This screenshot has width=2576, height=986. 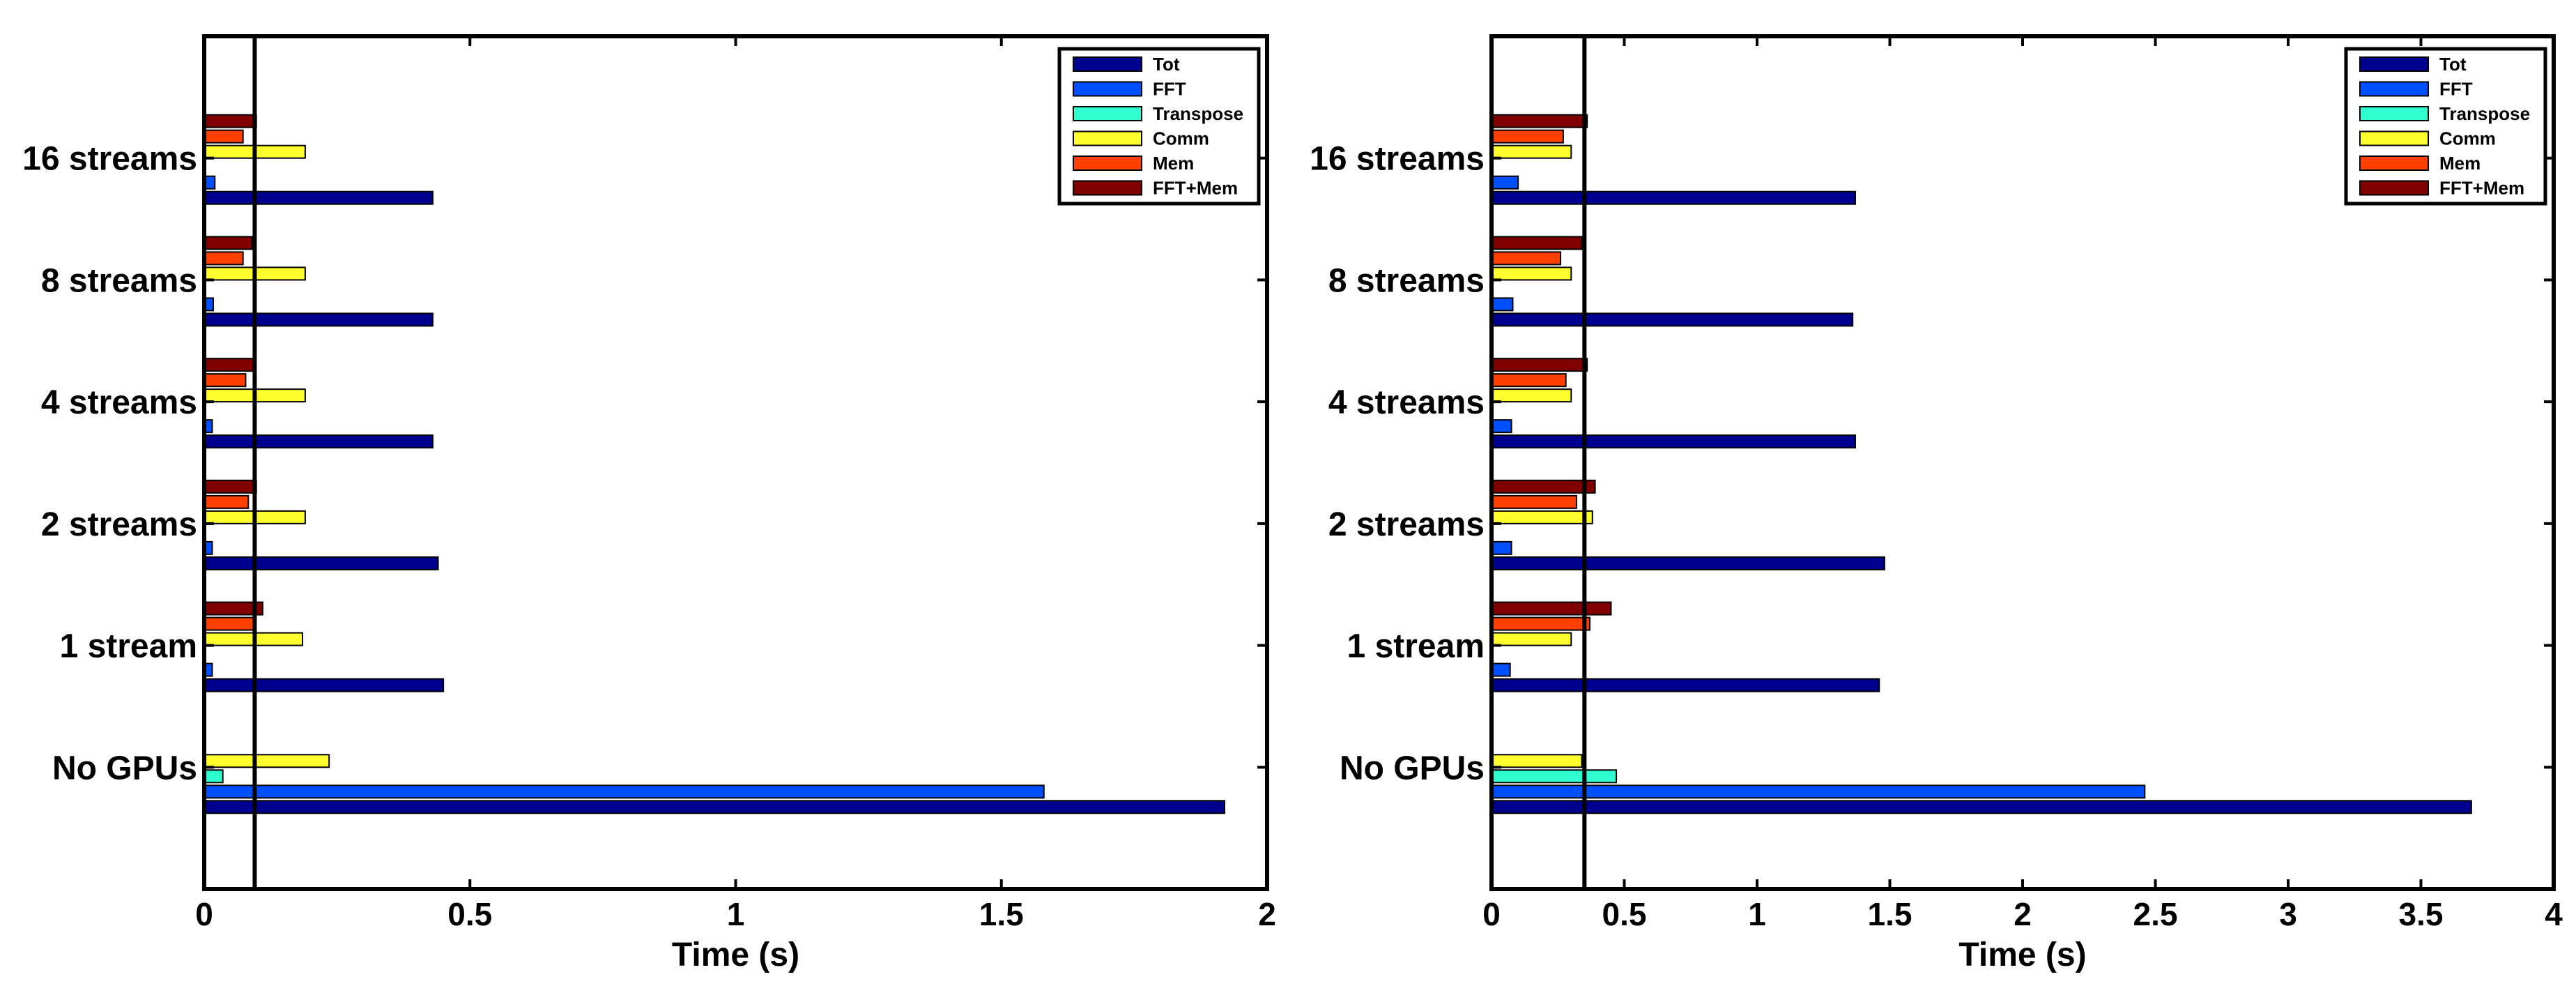 I want to click on bar-comm-4-streams, so click(x=1531, y=395).